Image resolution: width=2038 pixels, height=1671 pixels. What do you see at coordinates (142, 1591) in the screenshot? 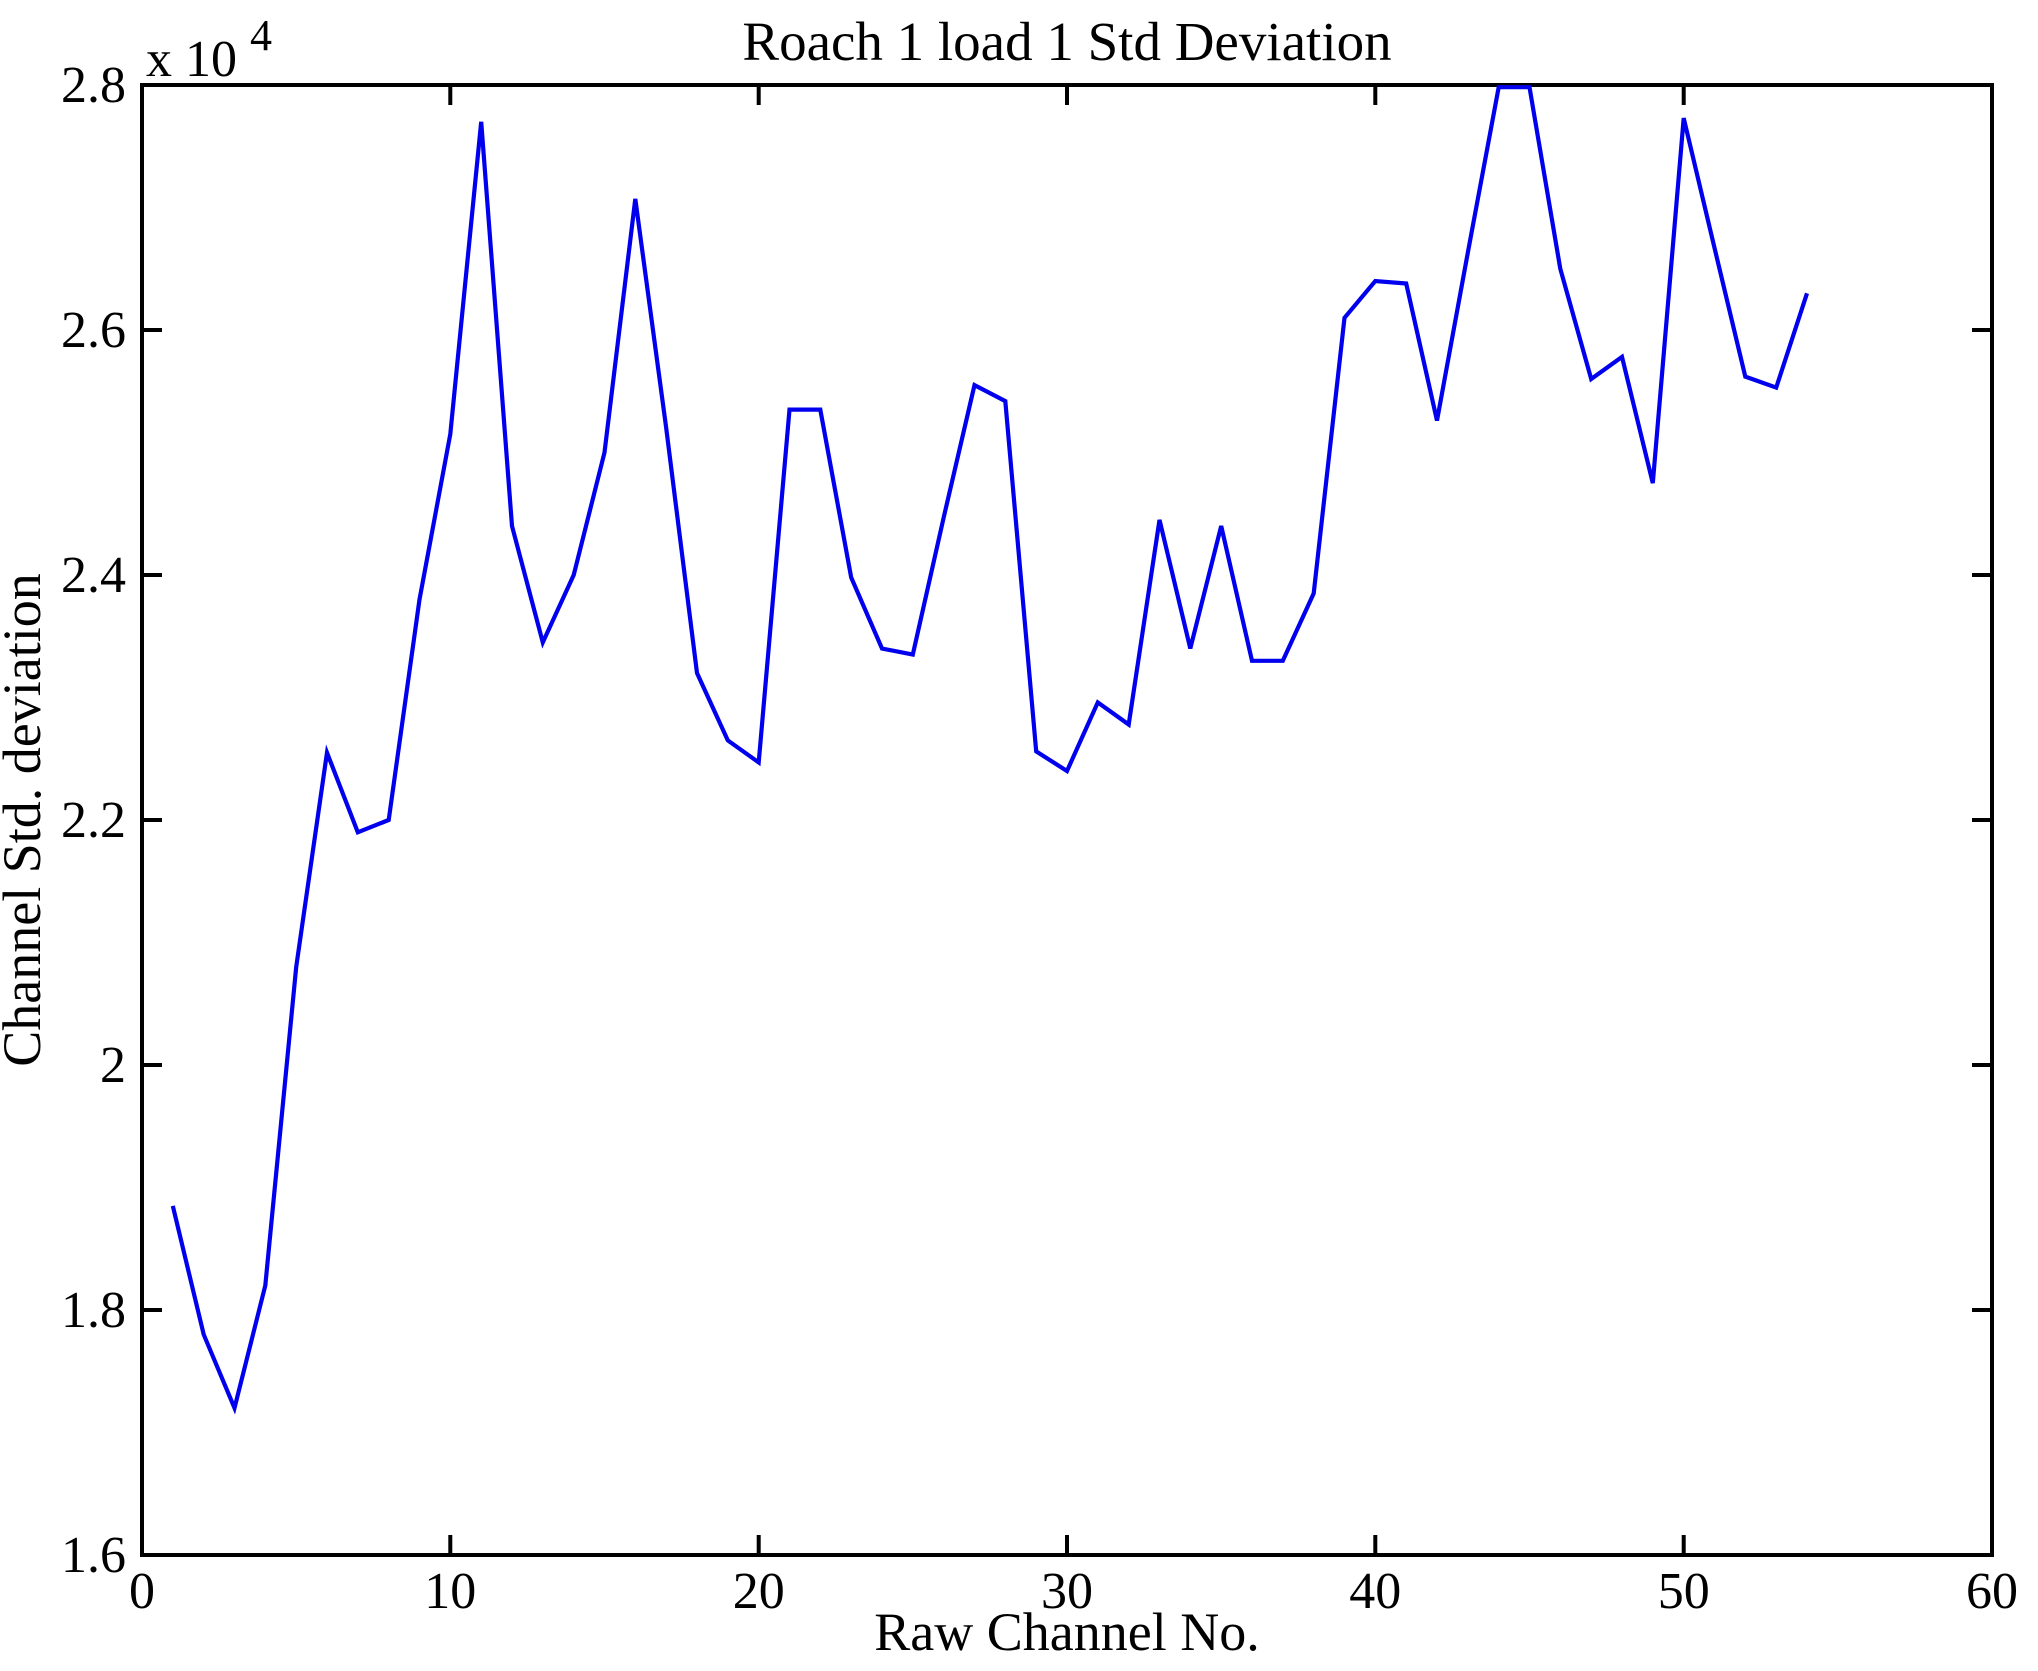
I see `x-tick-label: 0` at bounding box center [142, 1591].